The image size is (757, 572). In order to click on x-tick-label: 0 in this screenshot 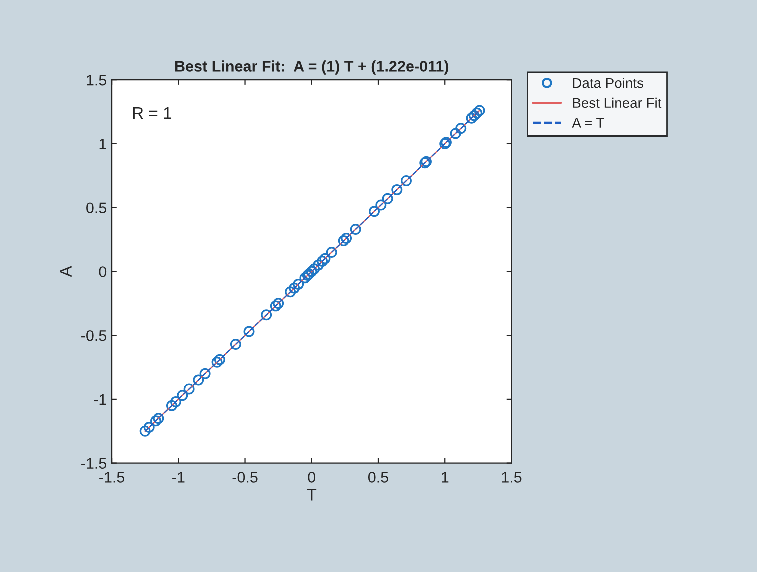, I will do `click(312, 477)`.